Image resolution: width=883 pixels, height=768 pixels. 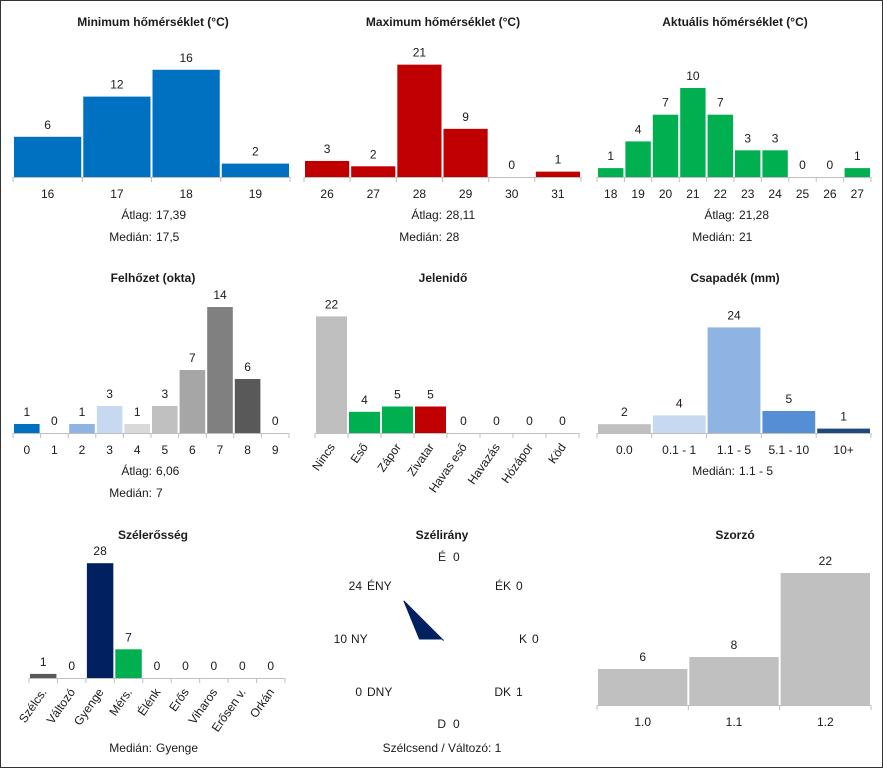 I want to click on data-label: 21, so click(x=420, y=53).